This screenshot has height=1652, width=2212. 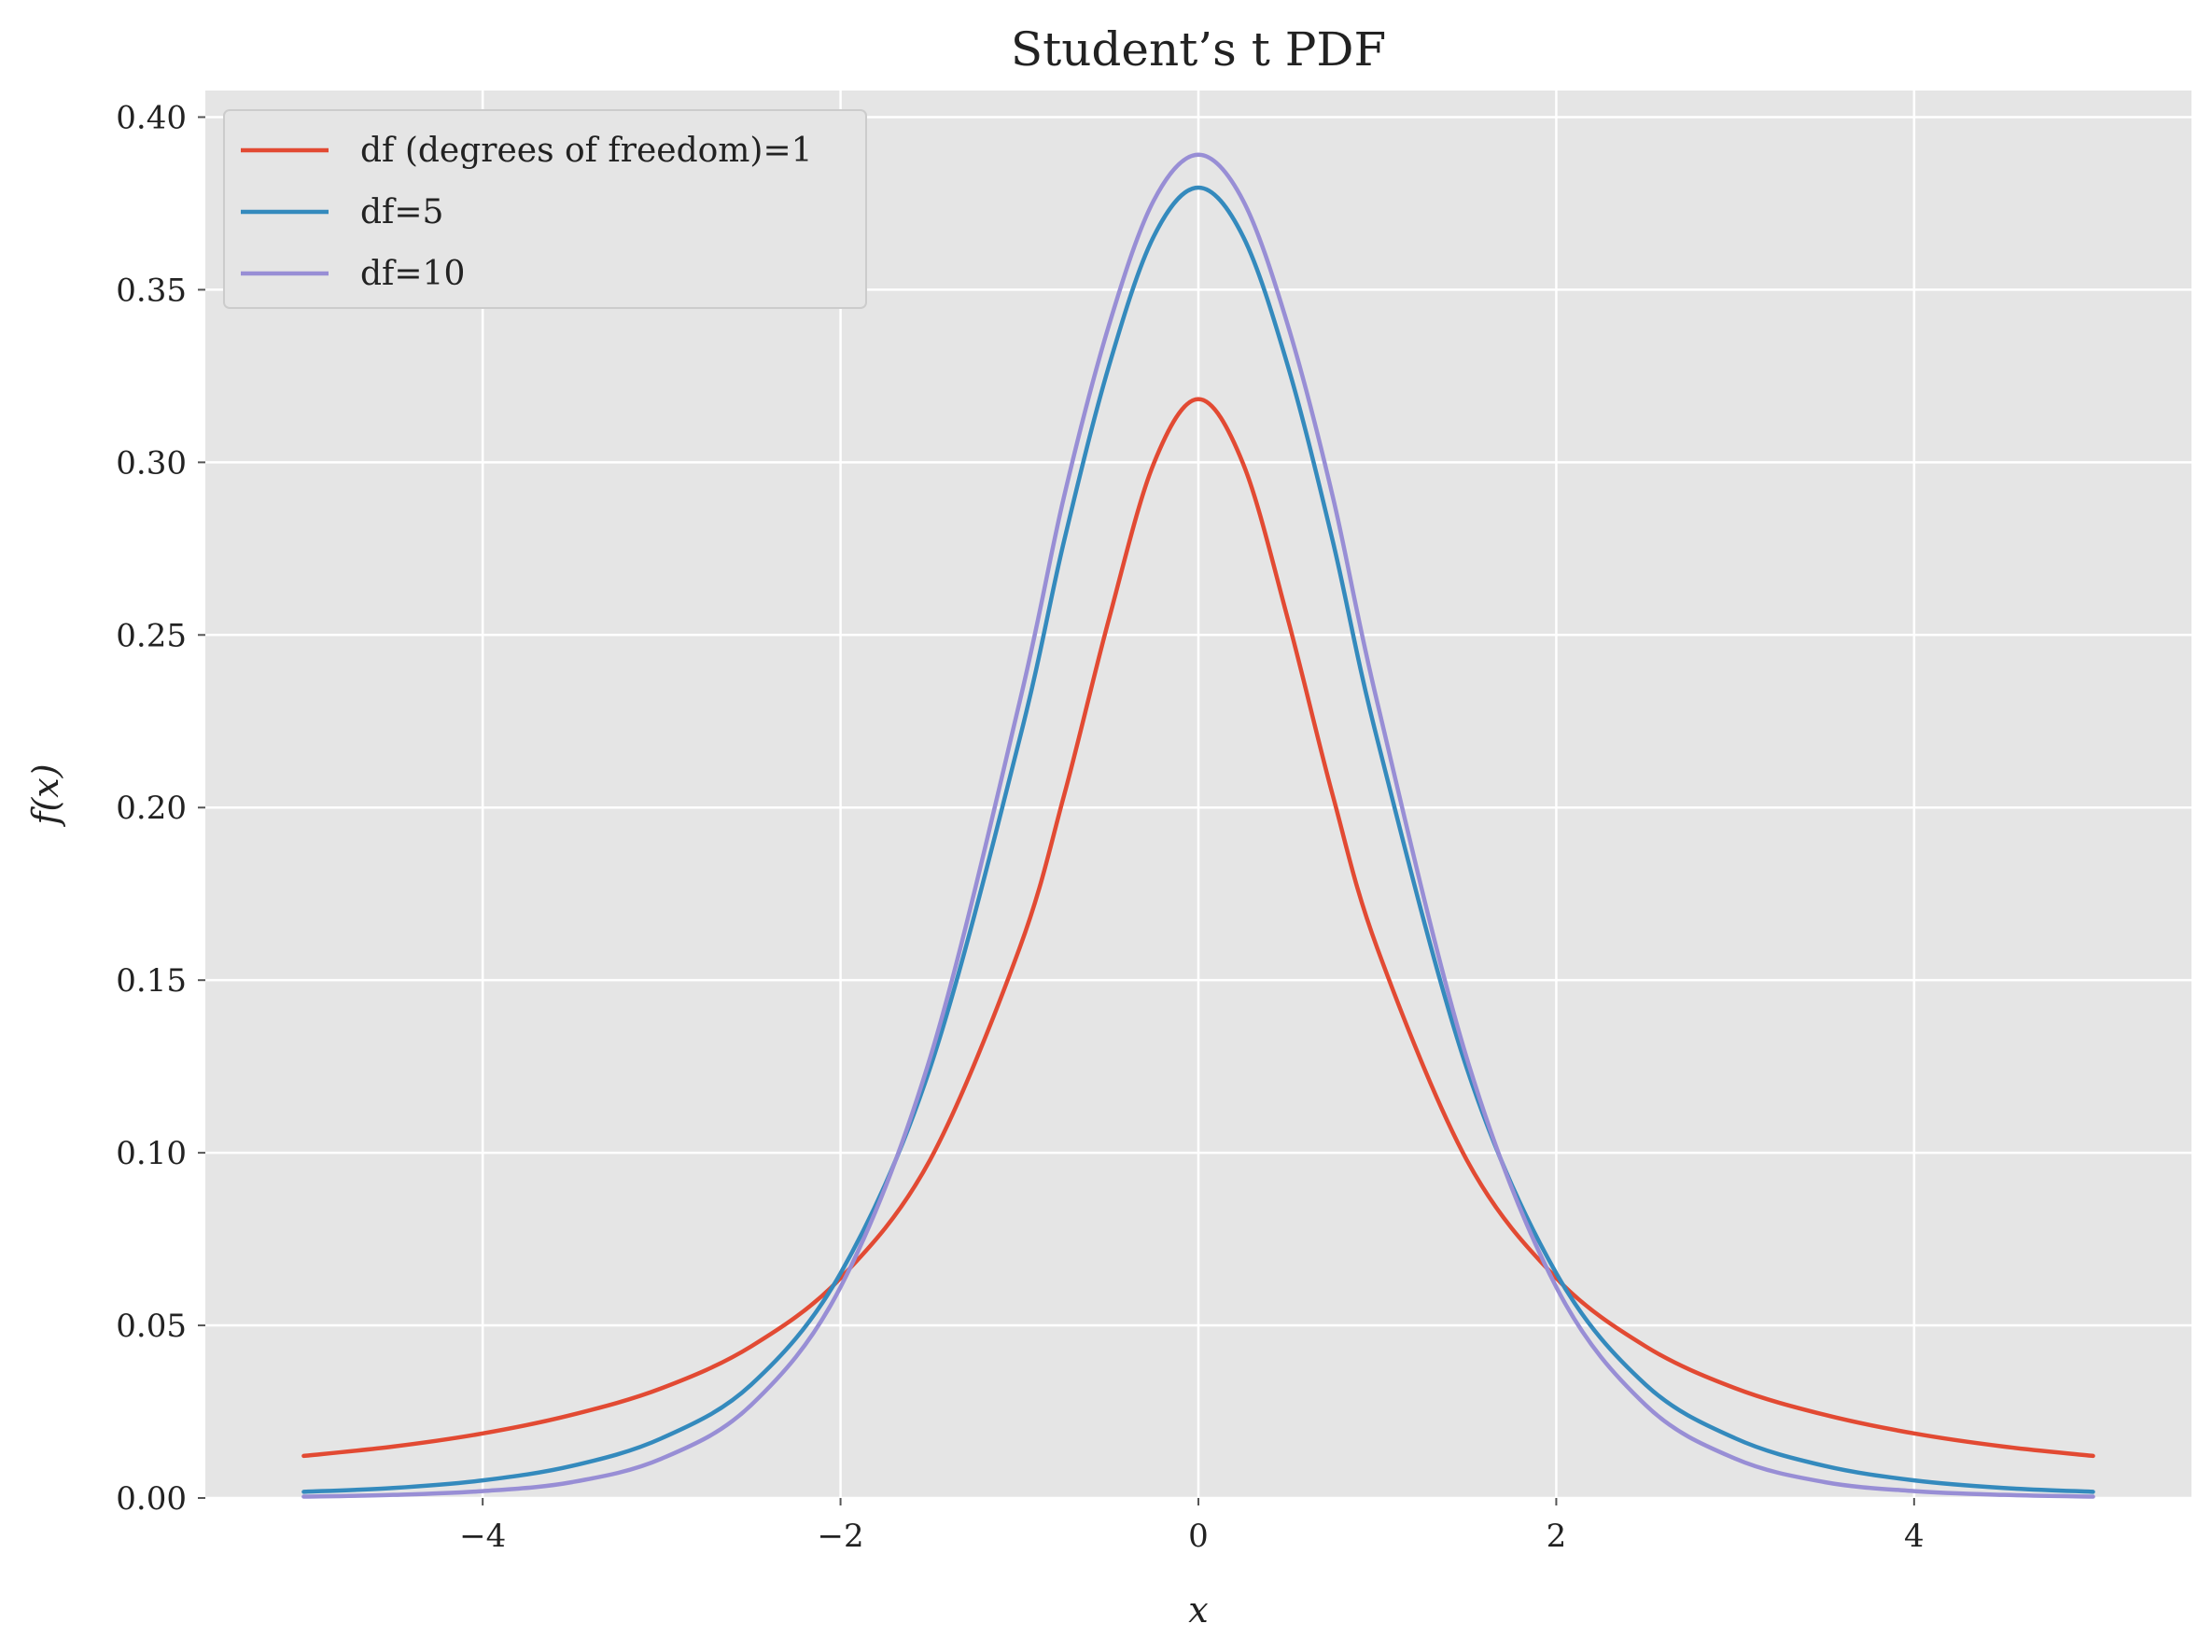 What do you see at coordinates (151, 1499) in the screenshot?
I see `y-tick-label-0: 0.00` at bounding box center [151, 1499].